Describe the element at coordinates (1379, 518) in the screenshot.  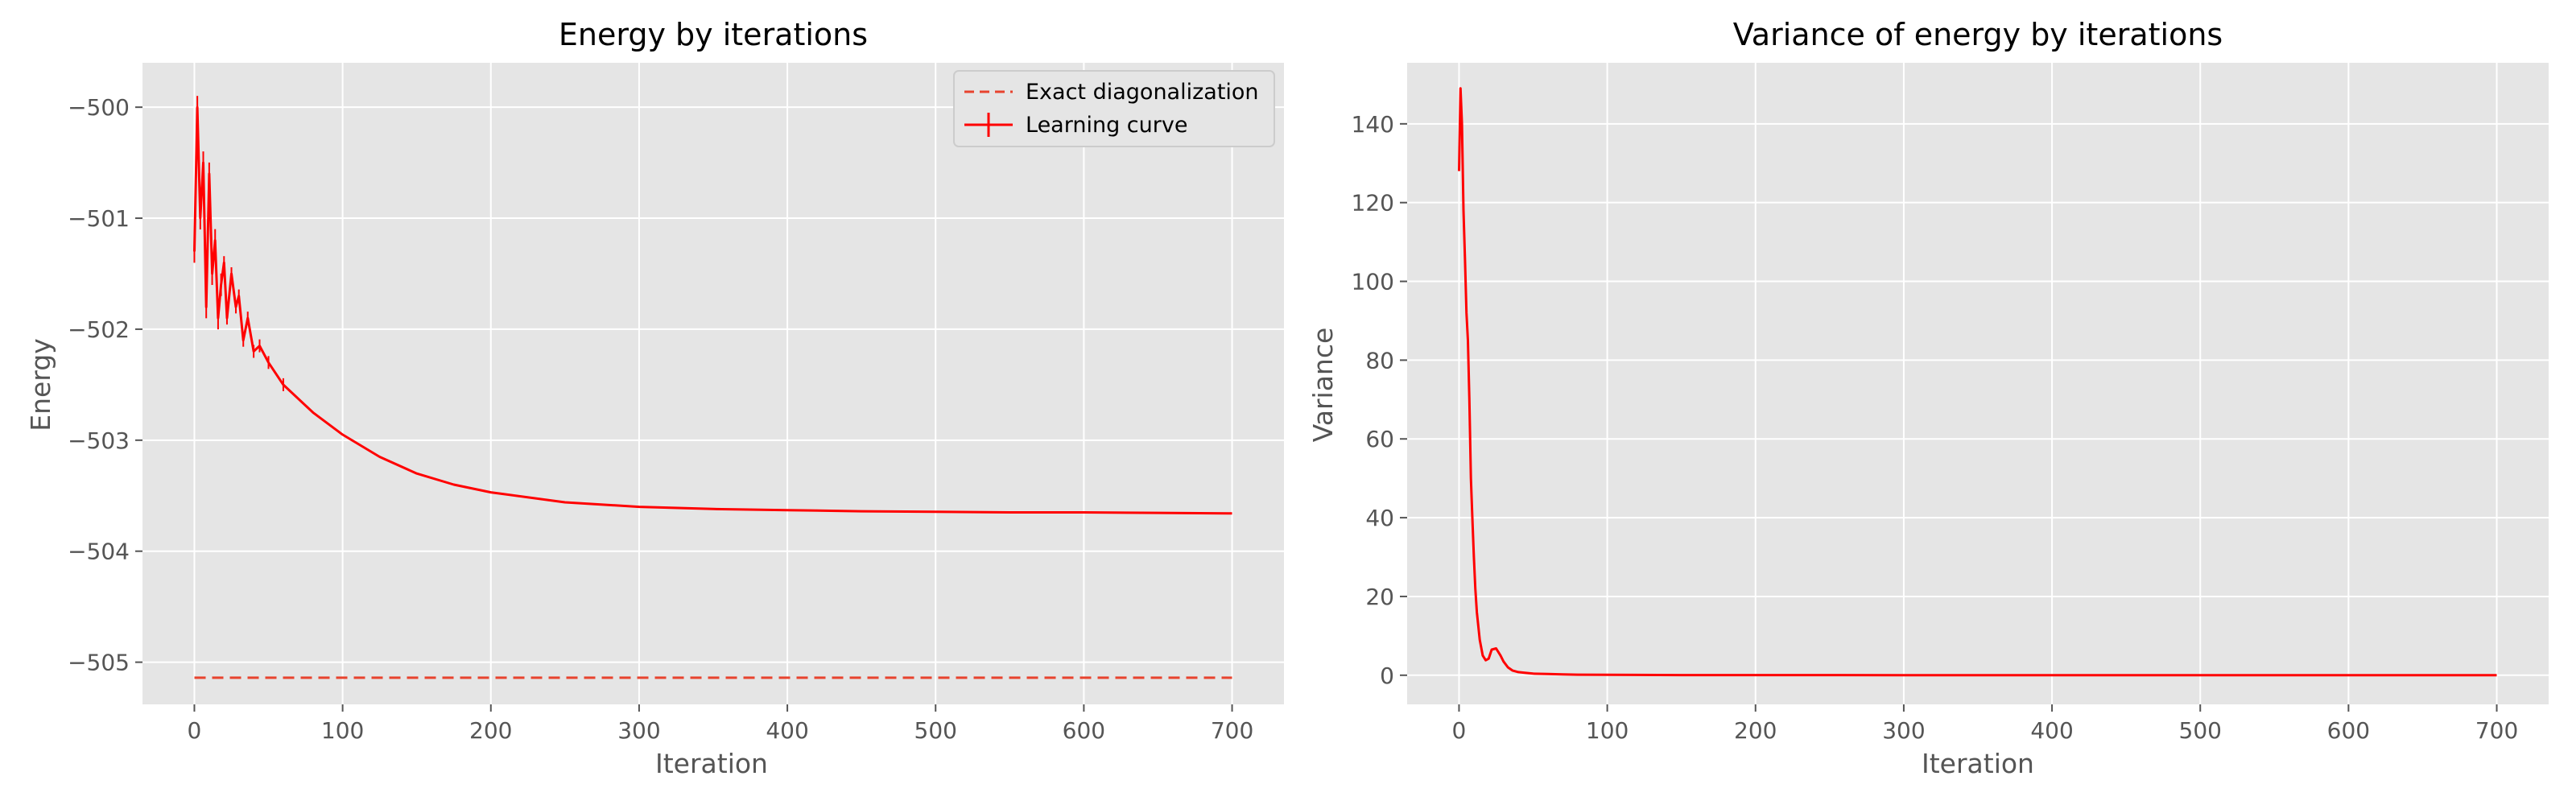
I see `variance-y-tick-label: 40` at that location.